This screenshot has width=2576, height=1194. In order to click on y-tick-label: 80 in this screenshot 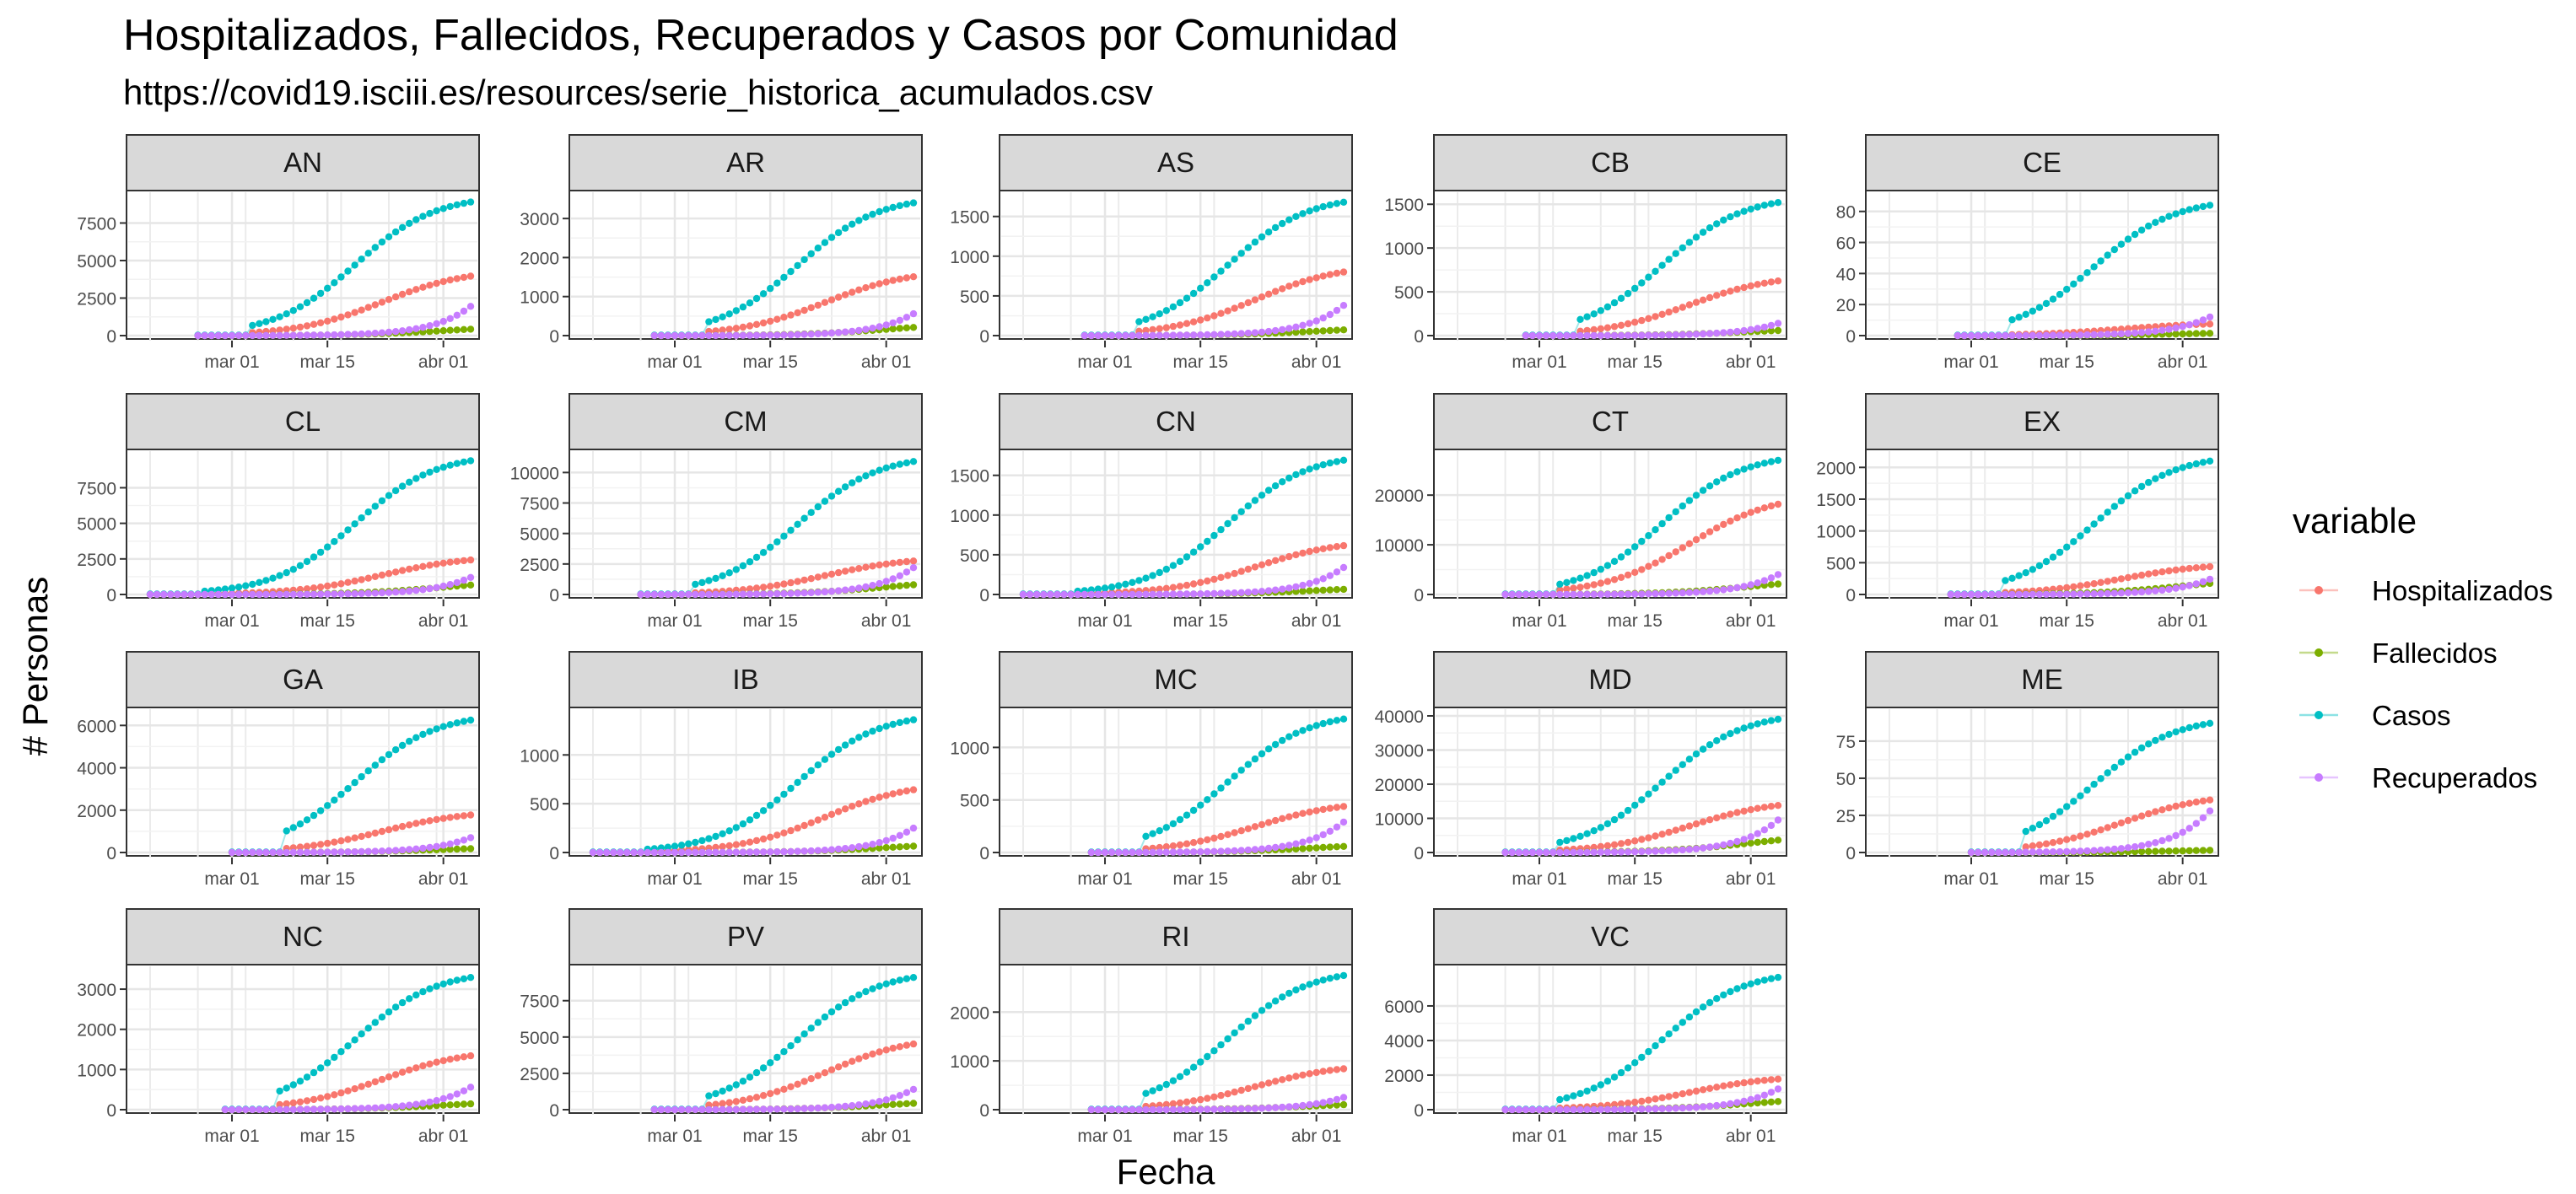, I will do `click(1846, 213)`.